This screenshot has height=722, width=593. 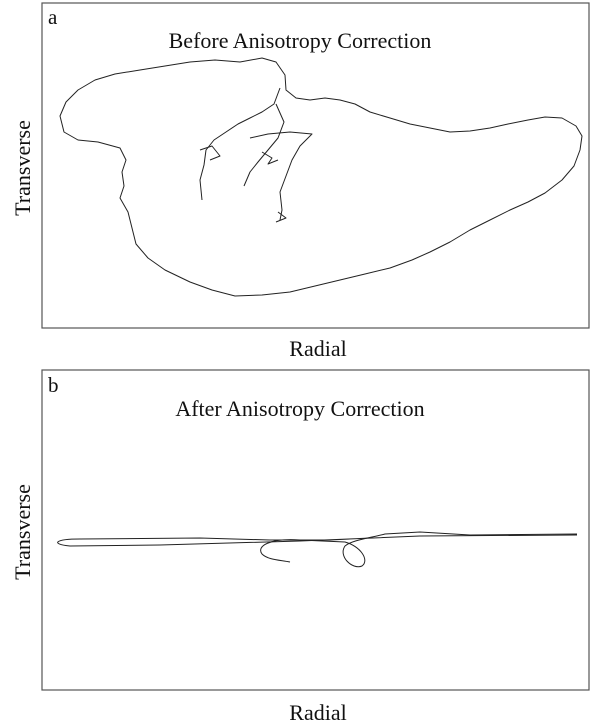 What do you see at coordinates (300, 40) in the screenshot?
I see `panel-title: Before Anisotropy Correction` at bounding box center [300, 40].